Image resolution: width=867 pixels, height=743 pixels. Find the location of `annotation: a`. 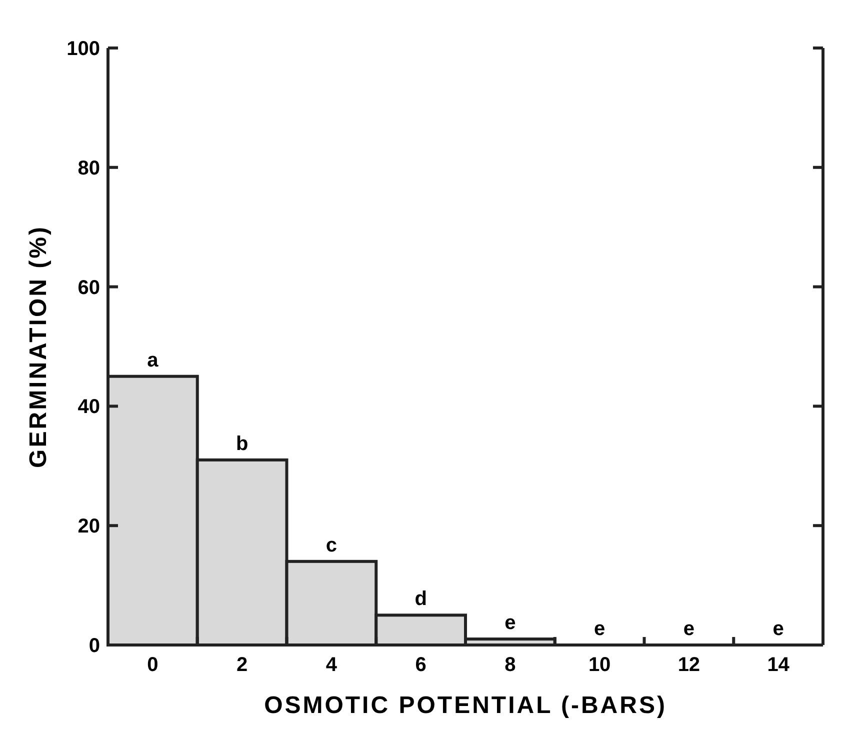

annotation: a is located at coordinates (153, 360).